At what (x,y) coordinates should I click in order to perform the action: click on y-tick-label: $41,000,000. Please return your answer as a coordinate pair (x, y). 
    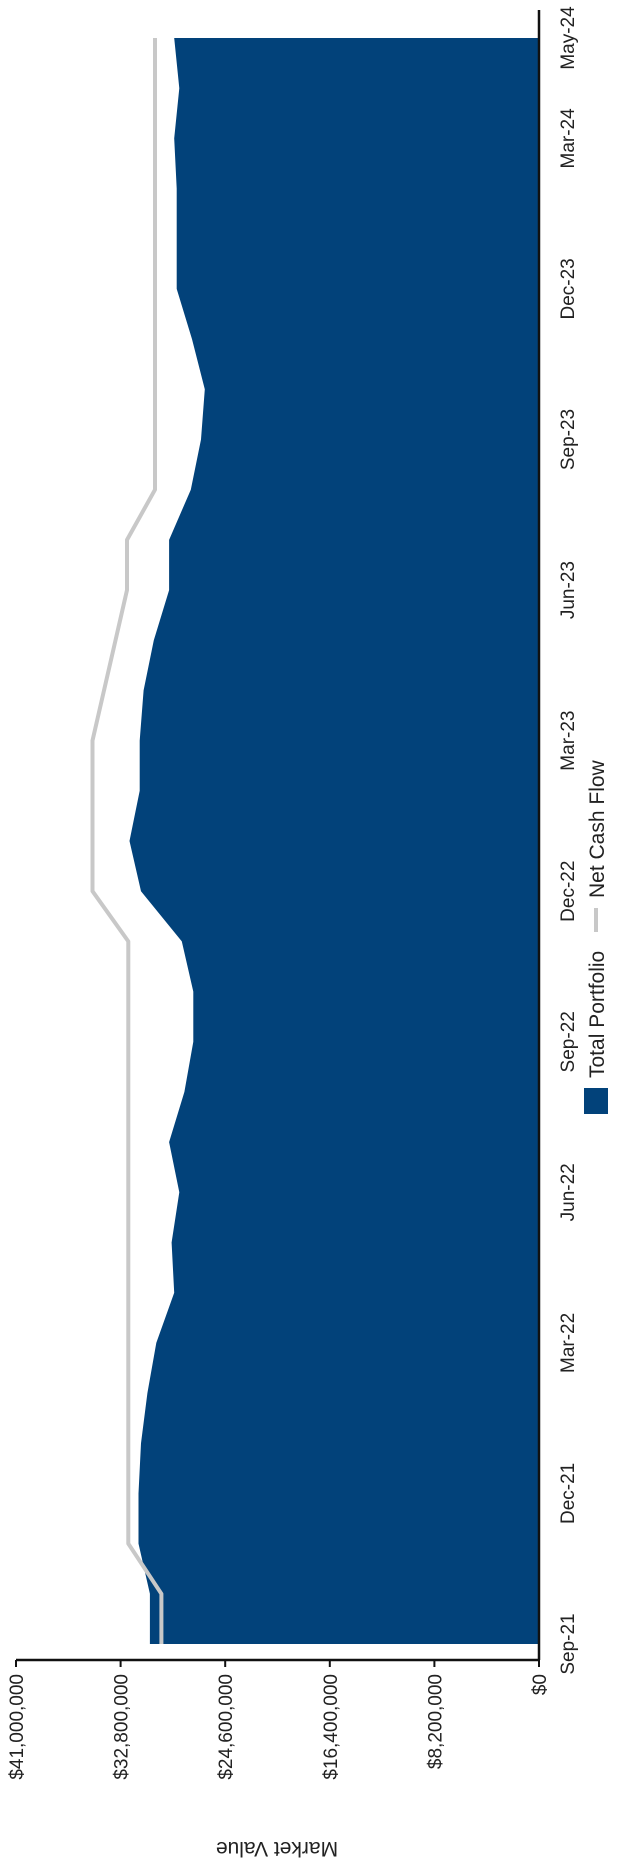
    Looking at the image, I should click on (17, 1727).